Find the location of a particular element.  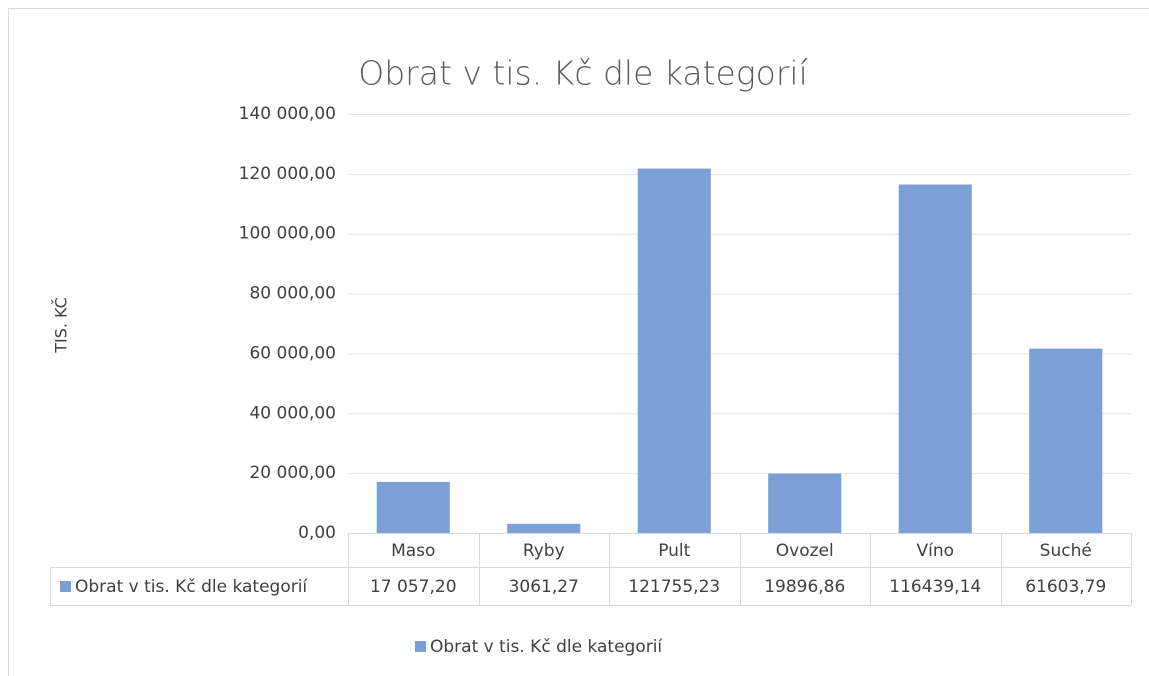

table-value: 19896,86 is located at coordinates (804, 587).